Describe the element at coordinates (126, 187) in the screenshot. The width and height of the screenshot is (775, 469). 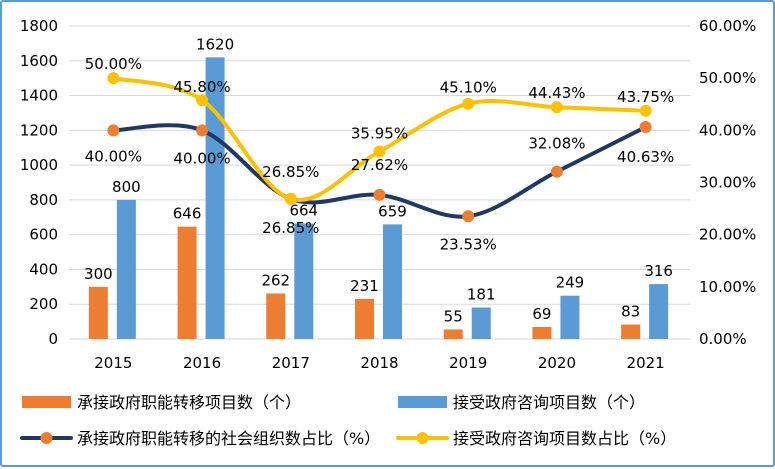
I see `bar-value-label: 800` at that location.